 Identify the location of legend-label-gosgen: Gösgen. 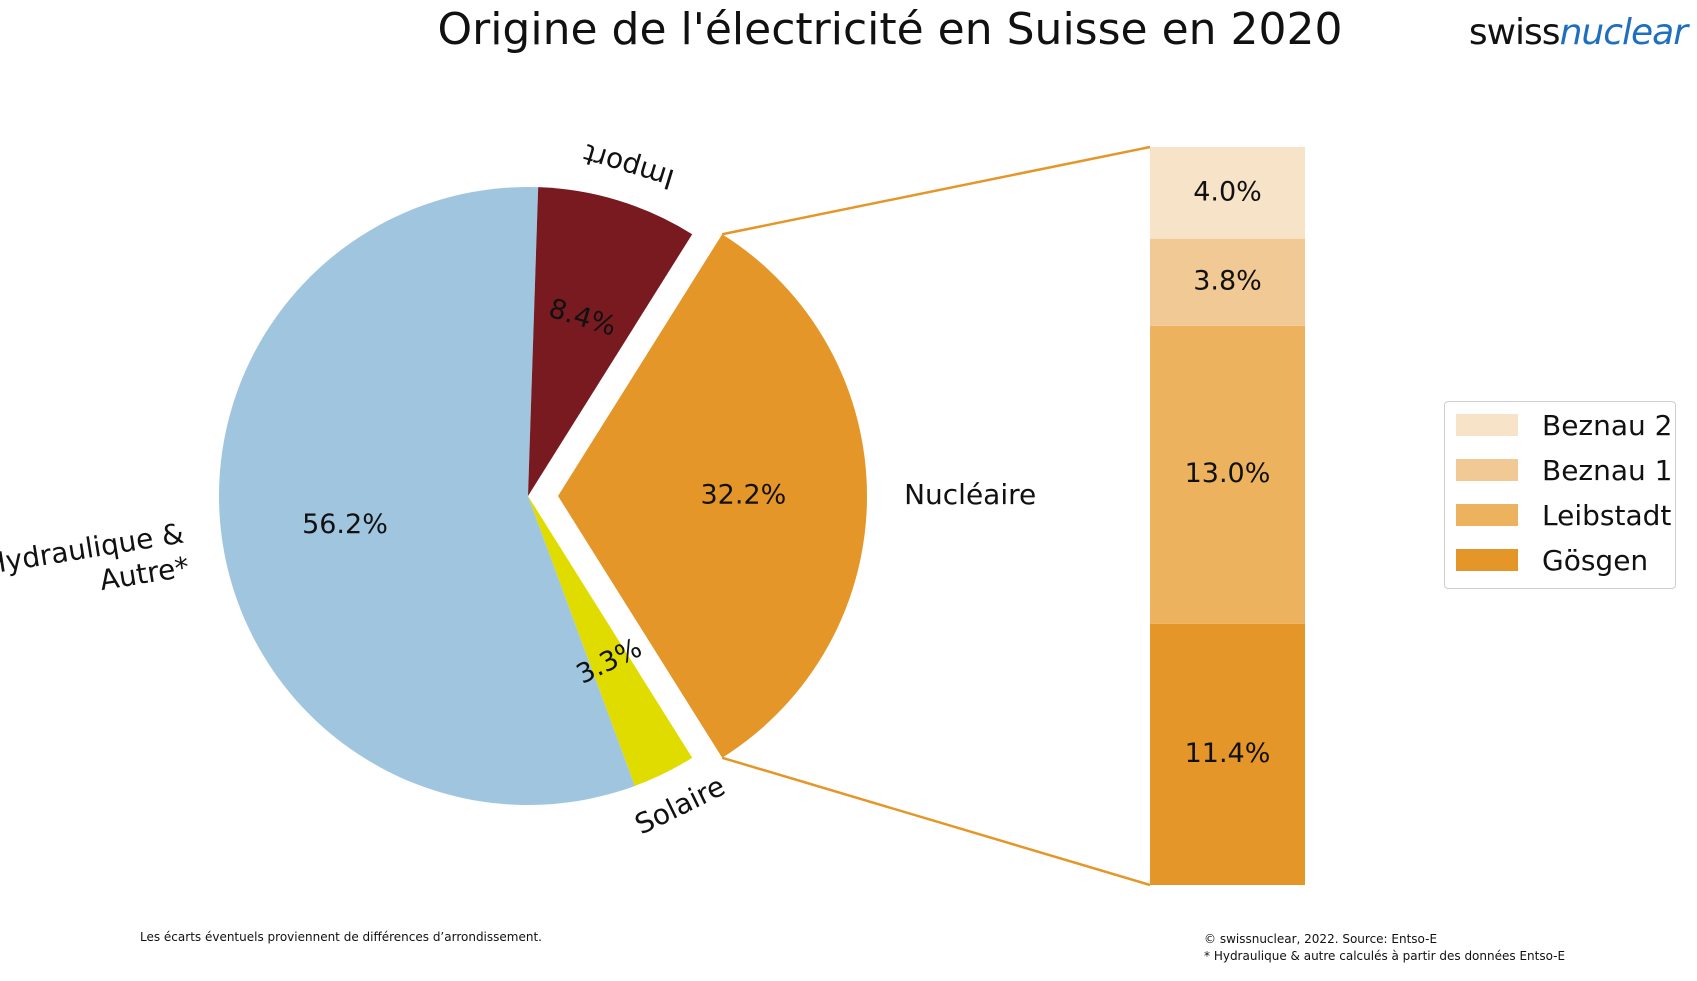
(1595, 560).